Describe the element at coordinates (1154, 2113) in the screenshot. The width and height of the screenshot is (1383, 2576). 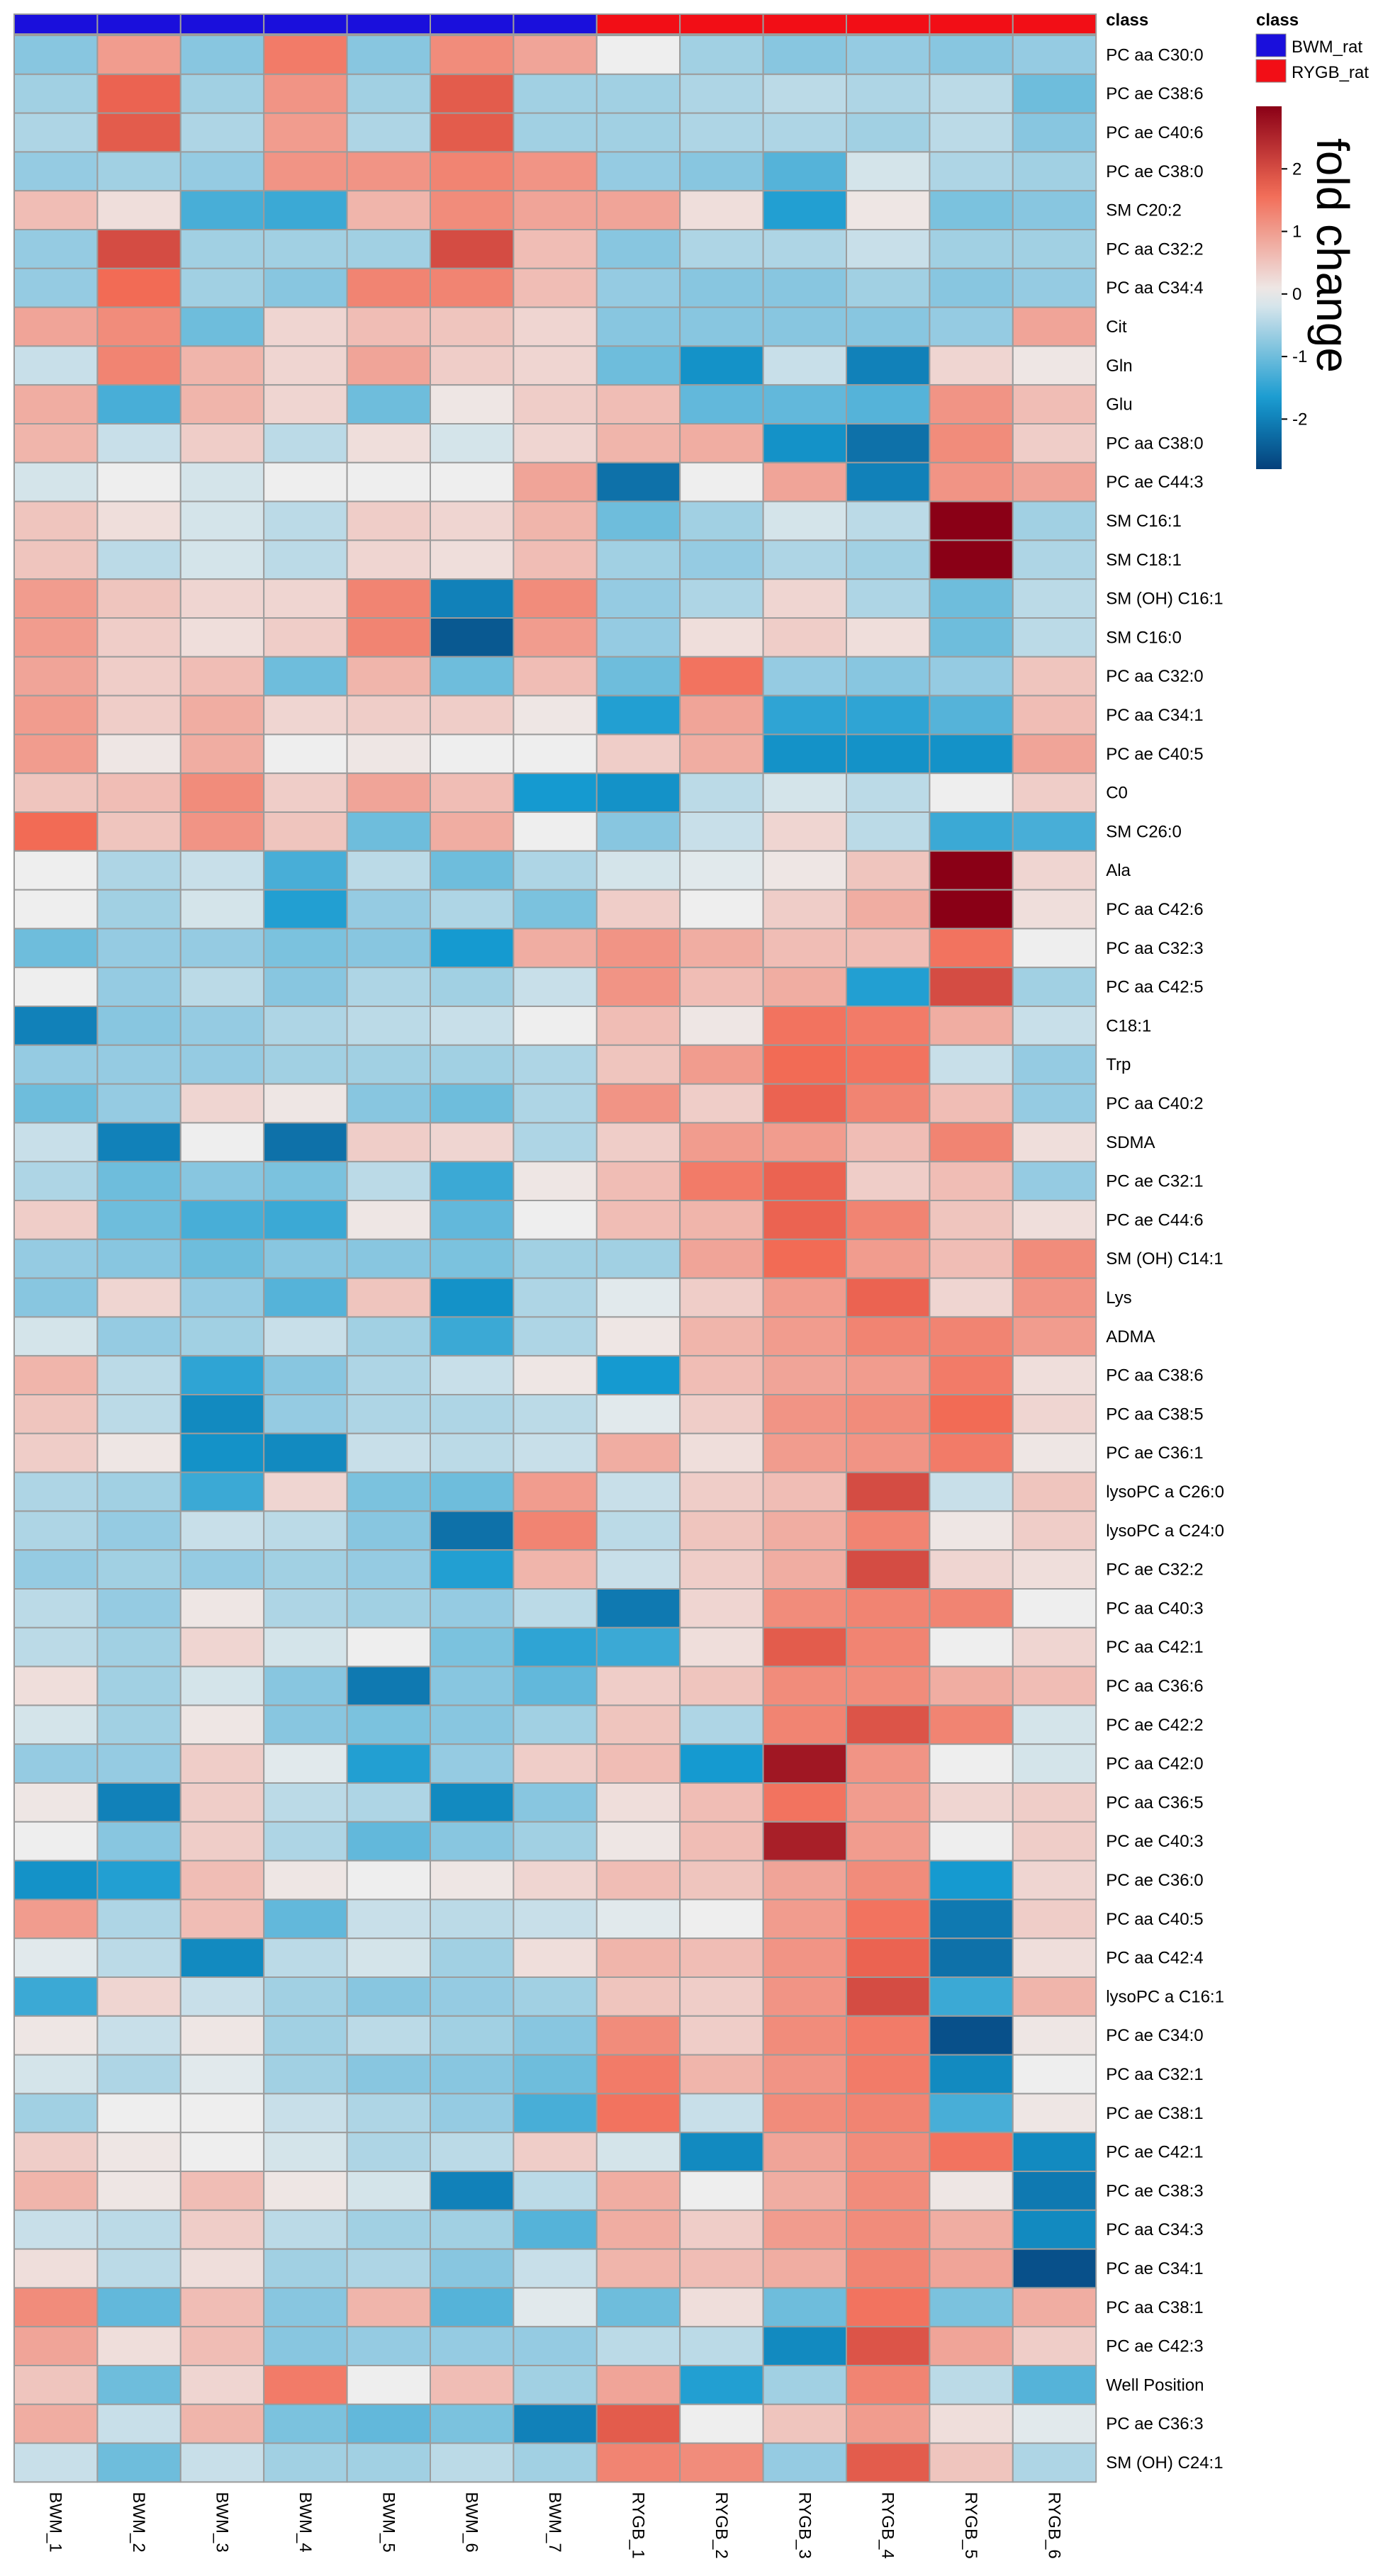
I see `row-label: PC ae C38:1` at that location.